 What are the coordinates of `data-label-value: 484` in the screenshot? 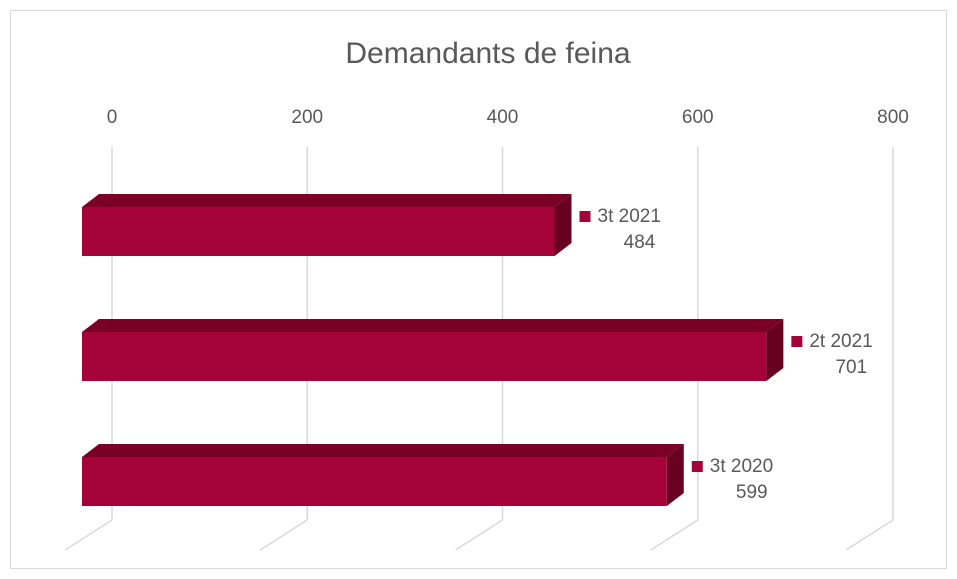 It's located at (640, 242).